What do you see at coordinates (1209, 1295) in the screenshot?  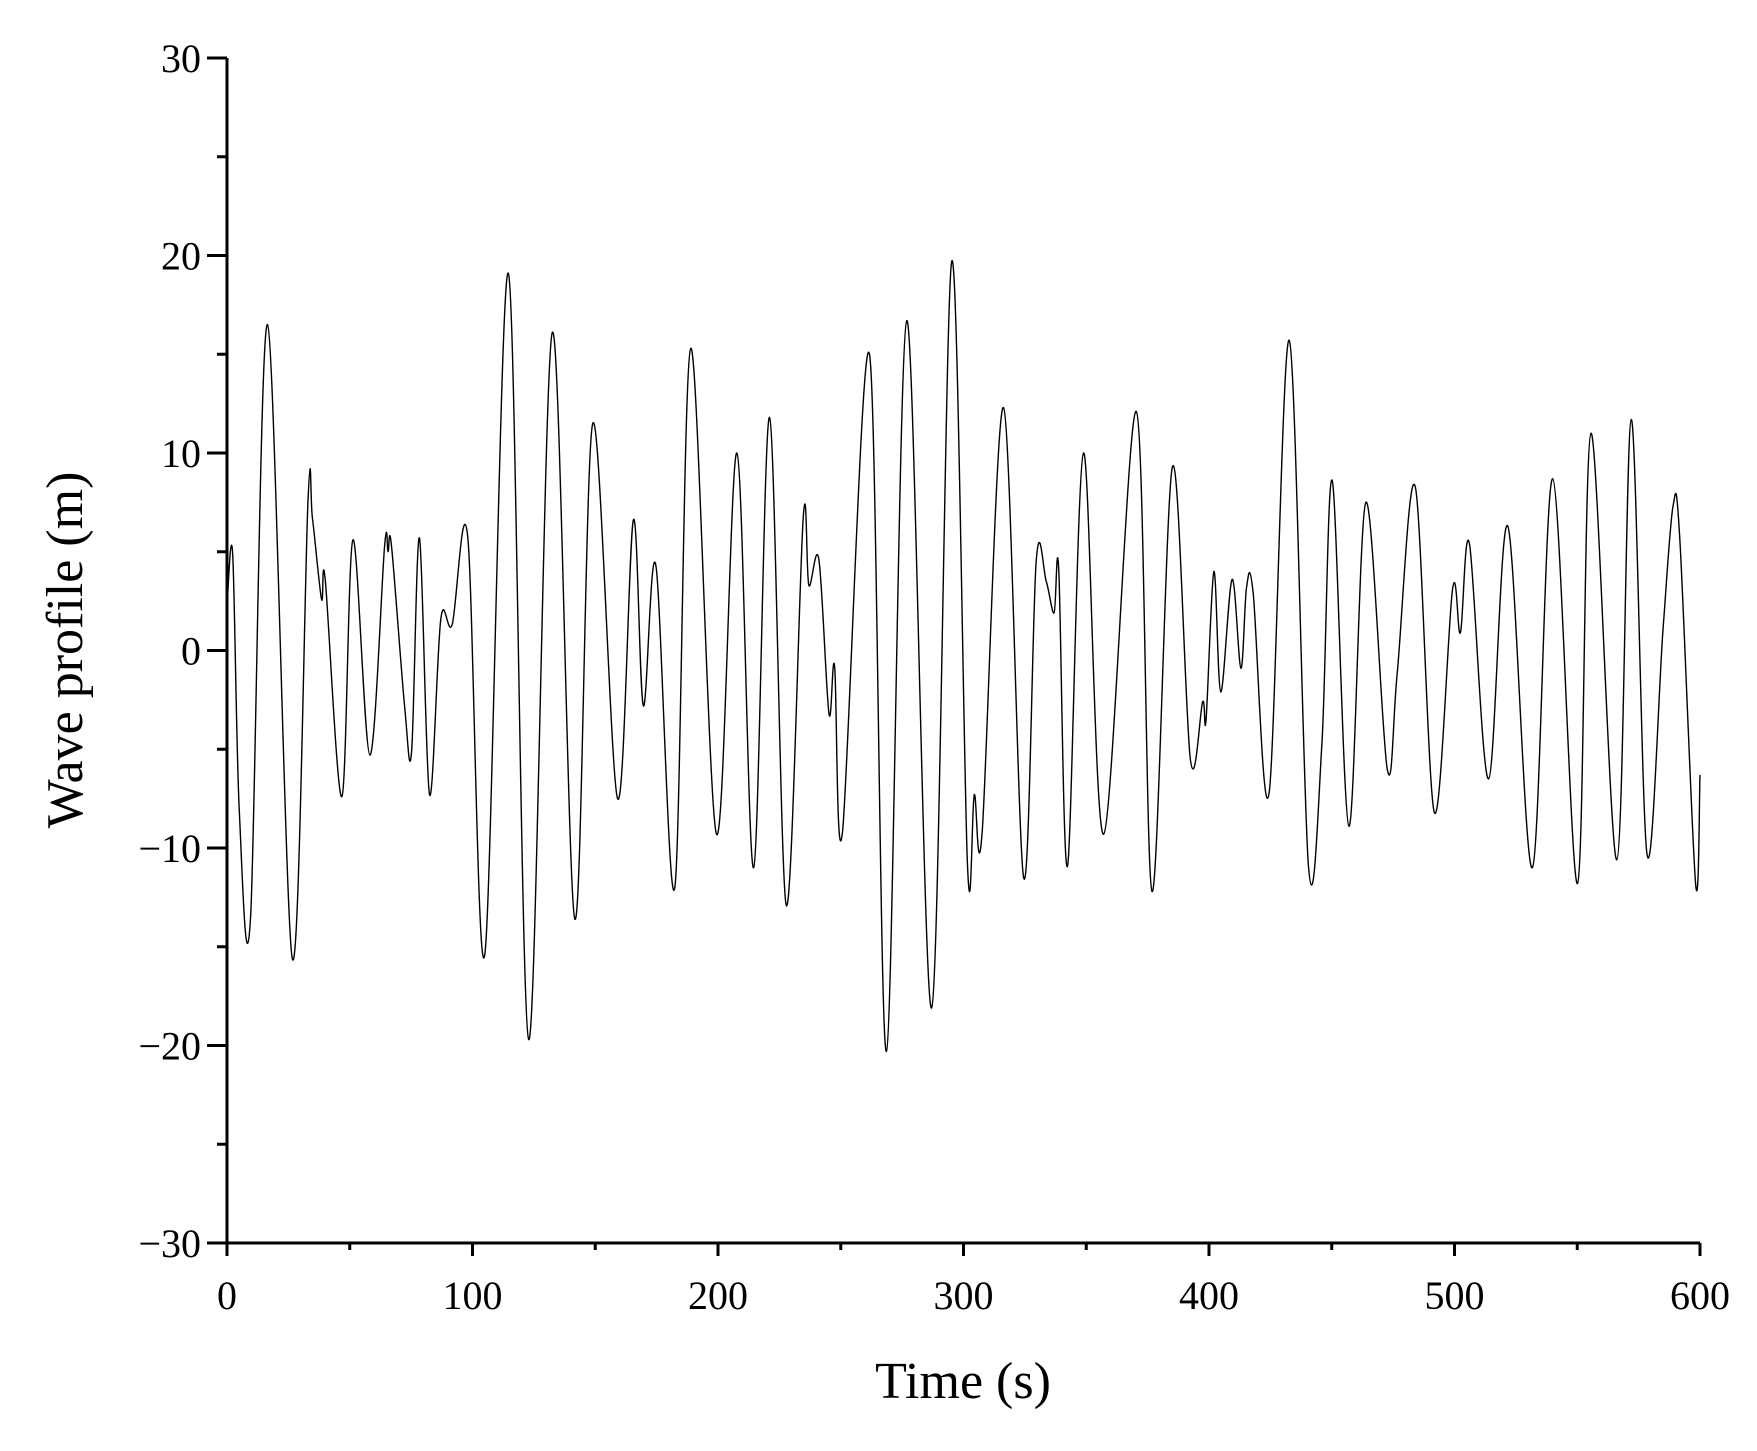 I see `x-tick-label: 400` at bounding box center [1209, 1295].